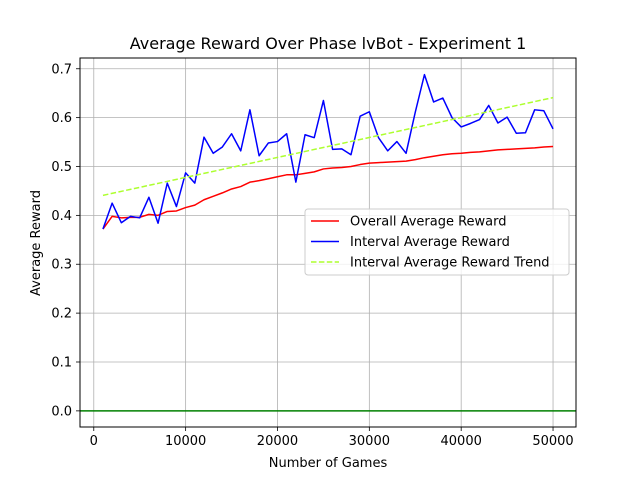 The width and height of the screenshot is (640, 480). I want to click on interval-average-reward-trend-line, so click(328, 146).